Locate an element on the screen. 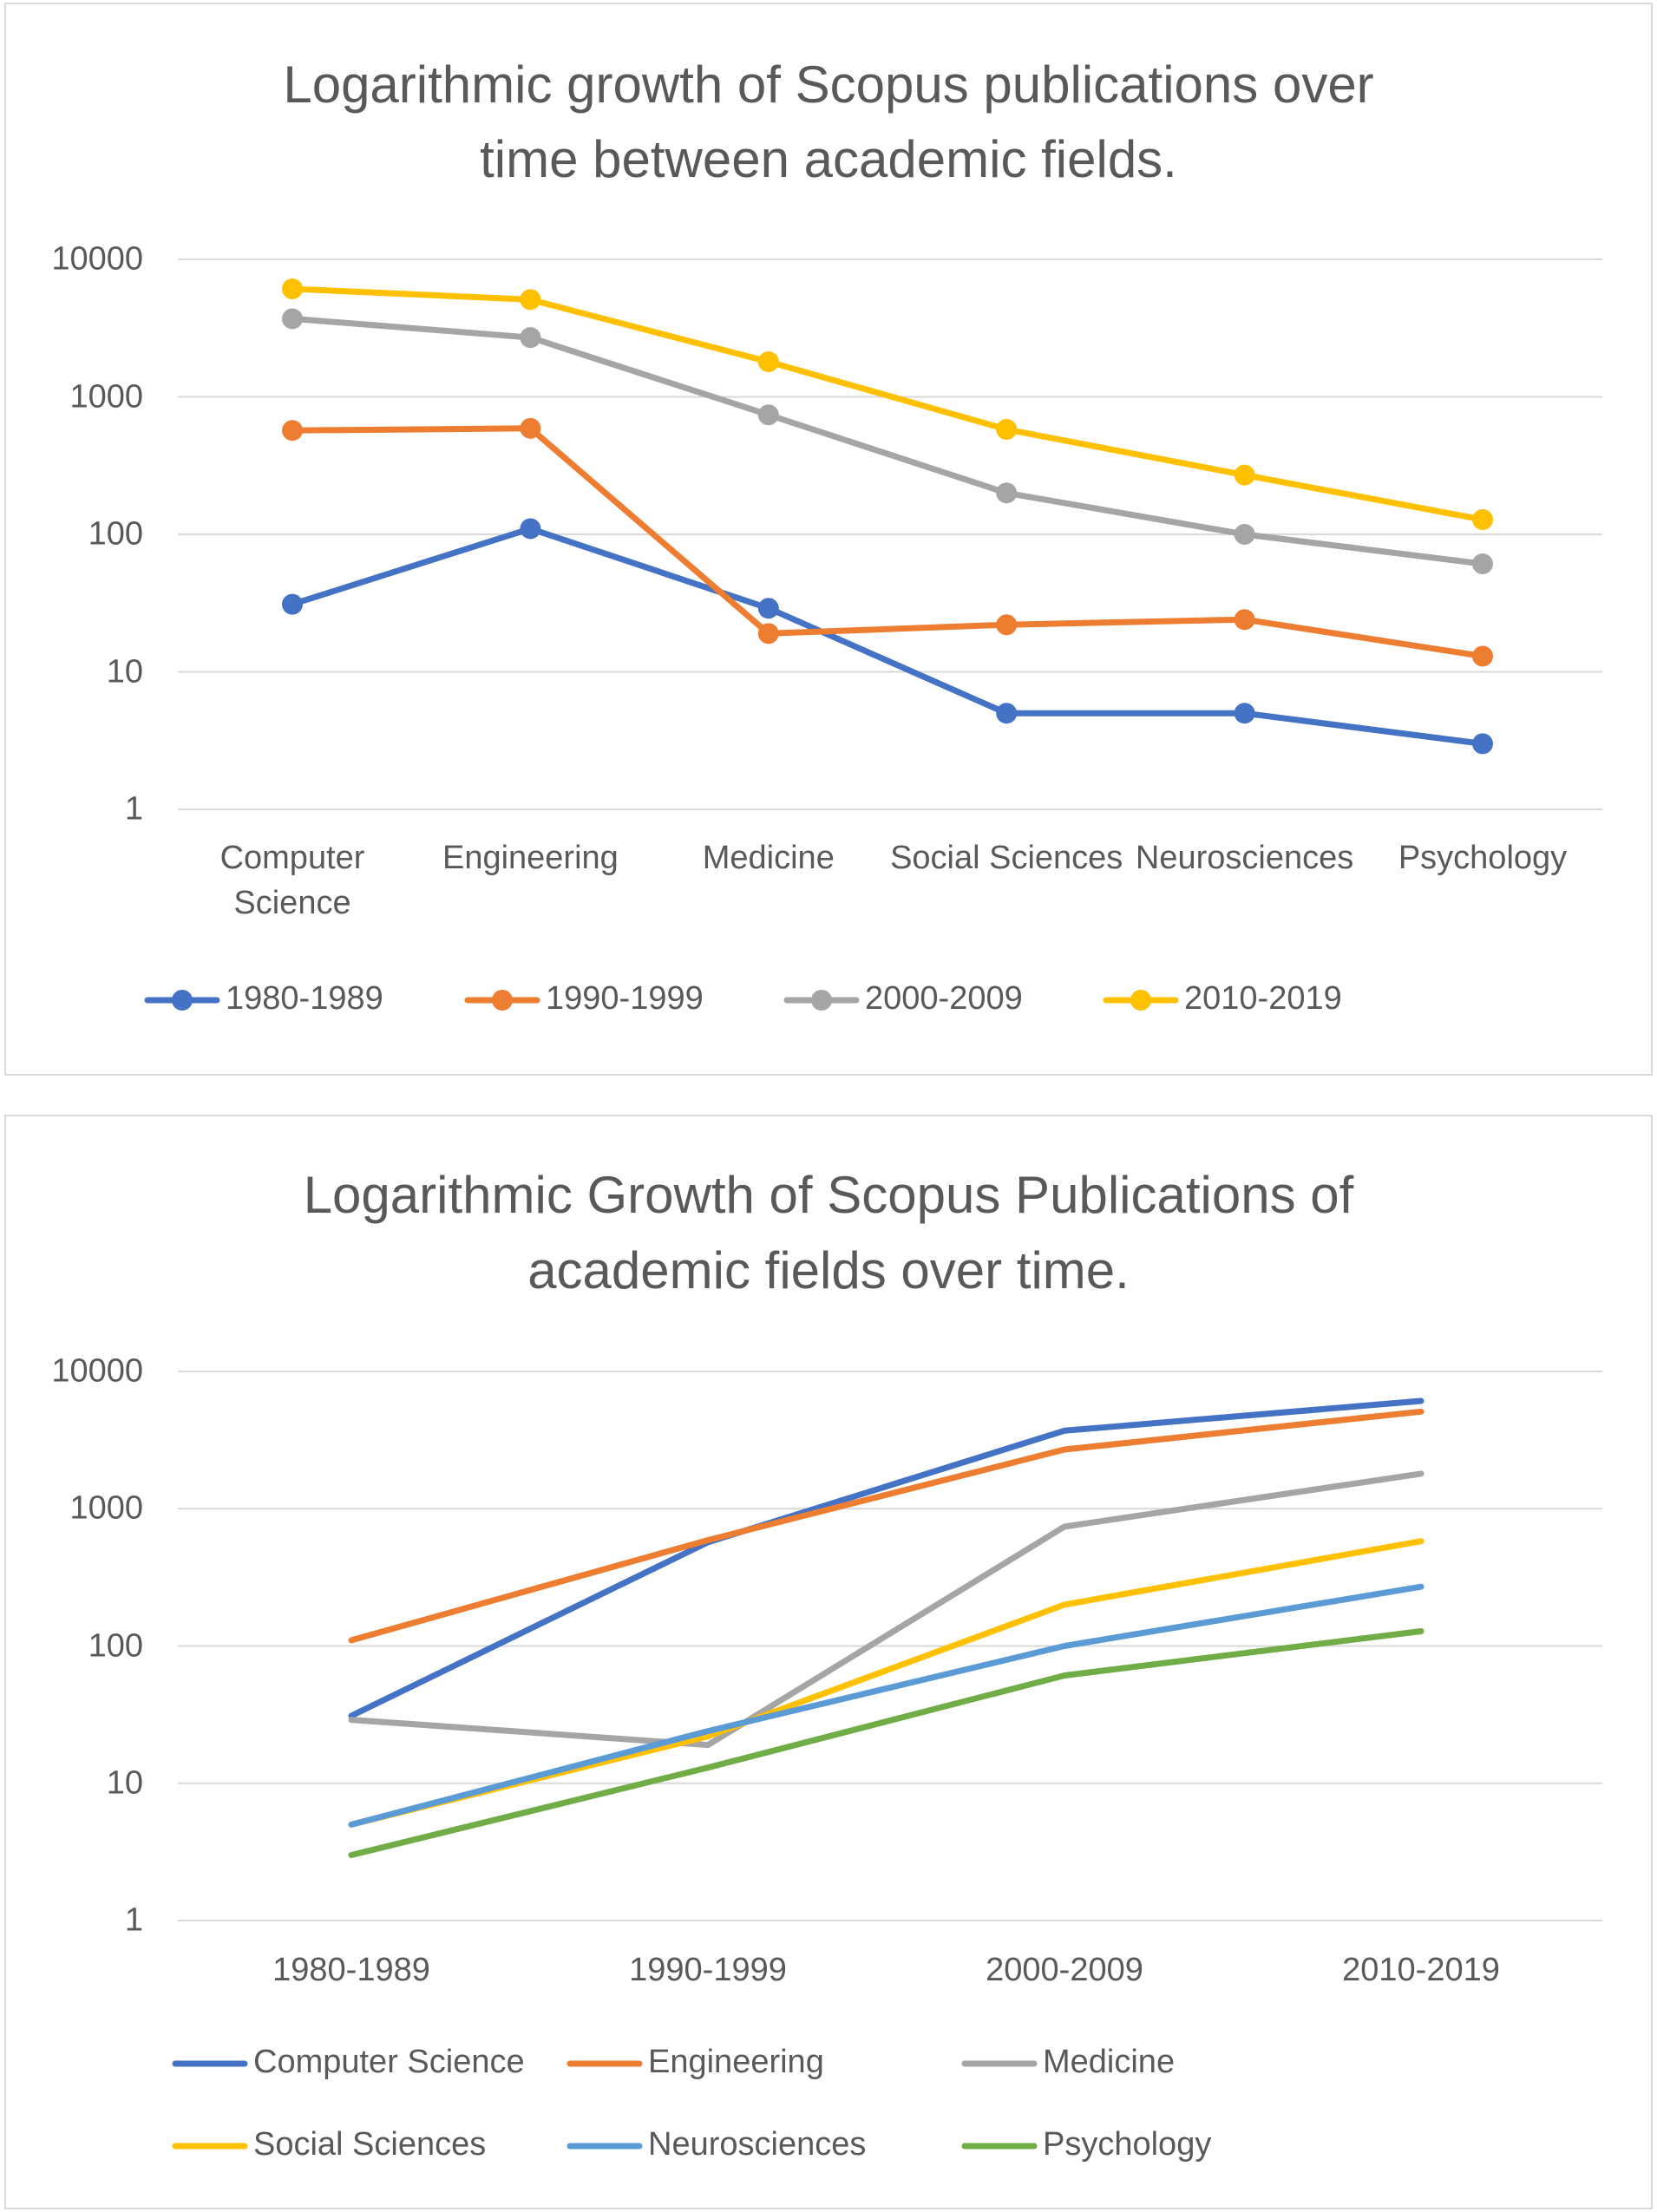 This screenshot has width=1657, height=2212. x-tick-label: Engineering is located at coordinates (530, 857).